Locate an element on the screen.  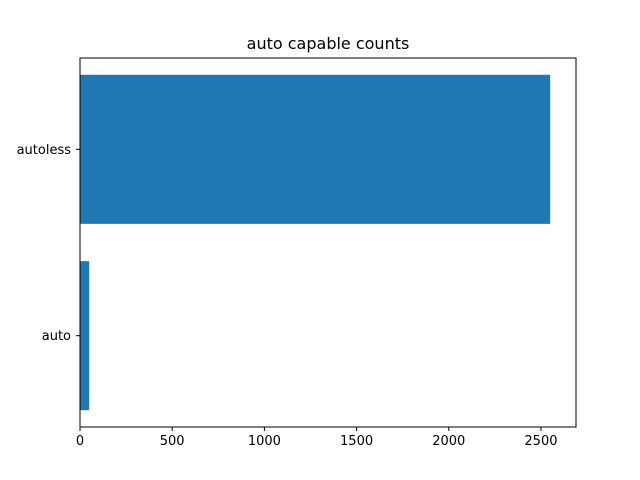
y-tick-label-autoless: autoless is located at coordinates (44, 150).